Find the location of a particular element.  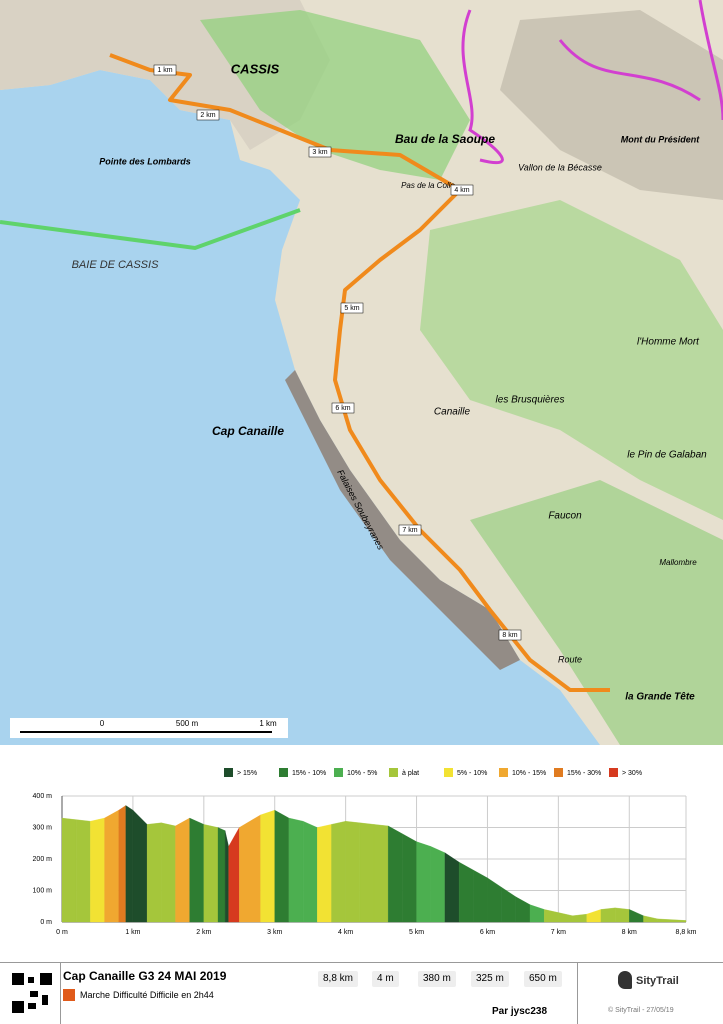

place-label: CASSIS is located at coordinates (255, 68).